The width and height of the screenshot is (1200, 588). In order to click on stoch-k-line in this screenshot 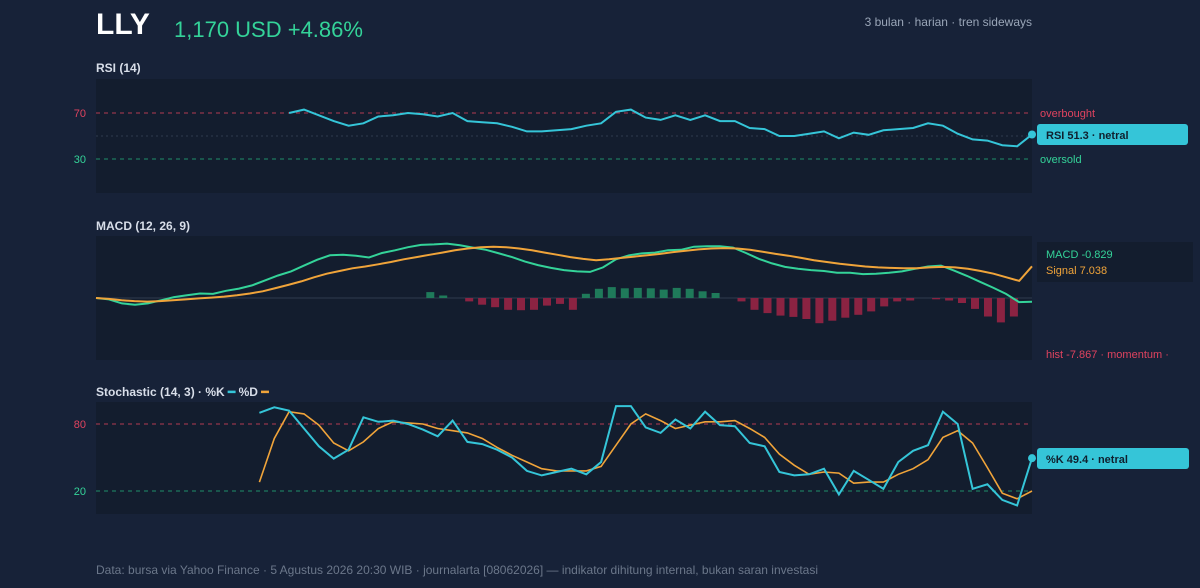, I will do `click(646, 456)`.